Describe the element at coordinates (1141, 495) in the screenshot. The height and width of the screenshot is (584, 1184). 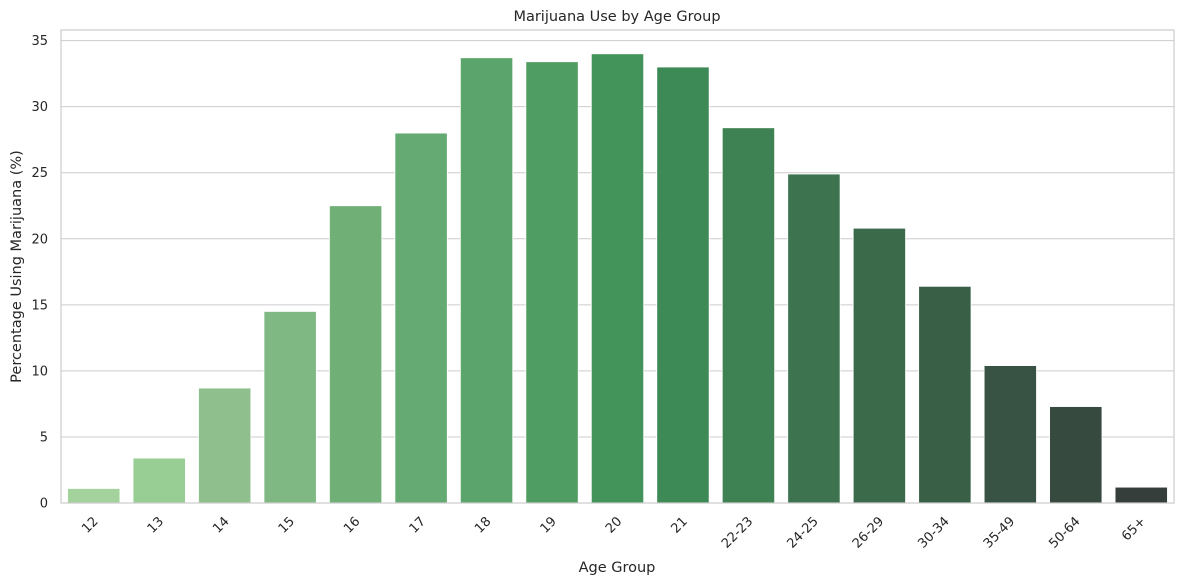
I see `bar-65+` at that location.